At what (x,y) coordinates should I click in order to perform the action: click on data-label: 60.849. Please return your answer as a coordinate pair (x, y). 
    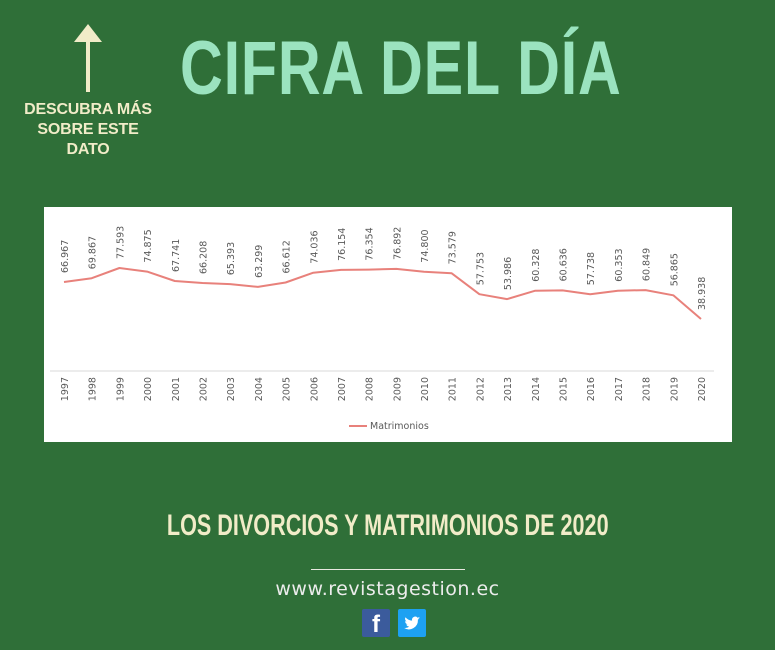
    Looking at the image, I should click on (647, 264).